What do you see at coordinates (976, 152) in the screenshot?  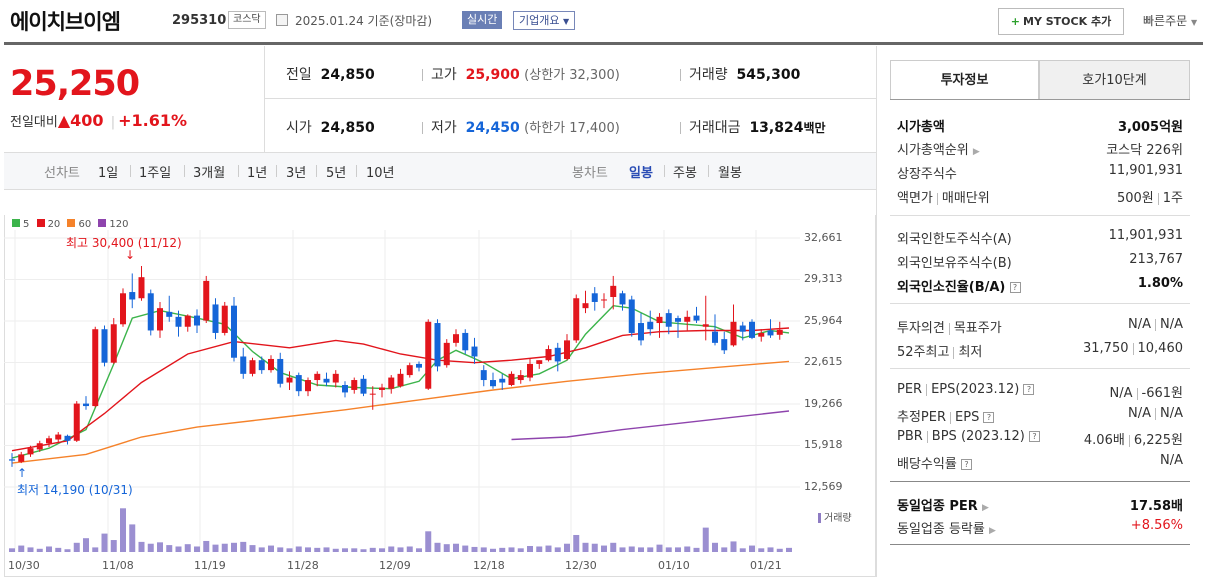 I see `chevron-right-icon: ▶` at bounding box center [976, 152].